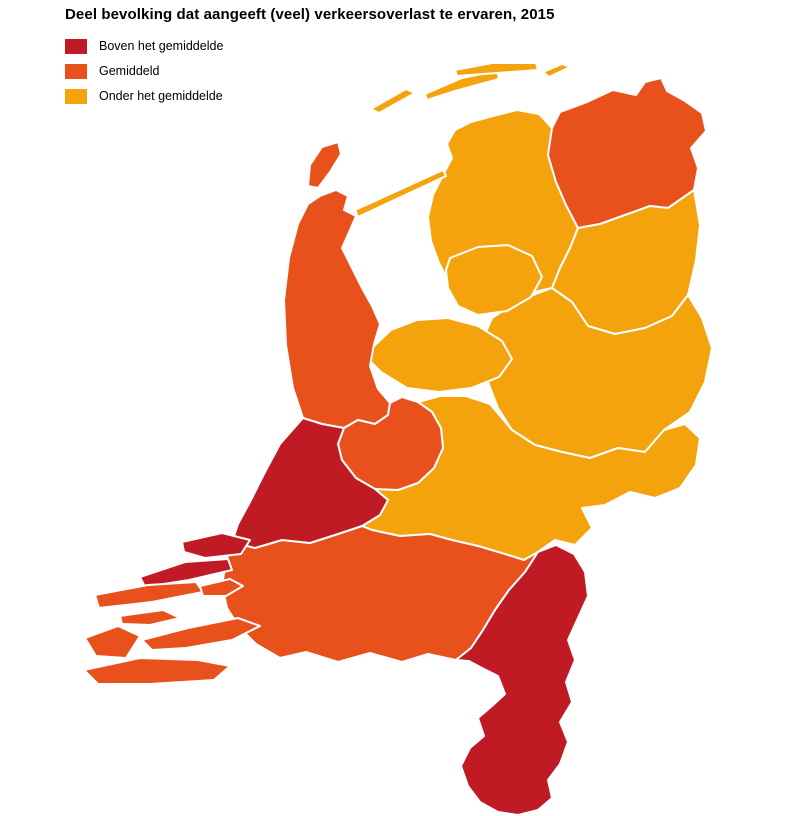  I want to click on province-zeeland, so click(172, 631).